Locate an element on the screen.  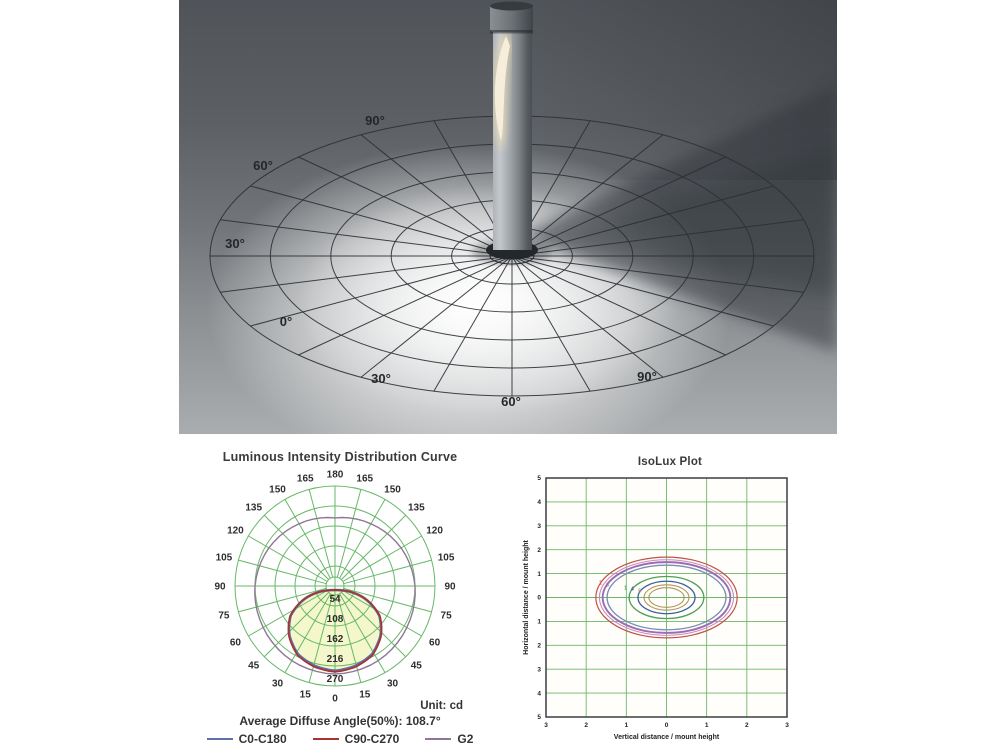
label: 90 is located at coordinates (220, 587).